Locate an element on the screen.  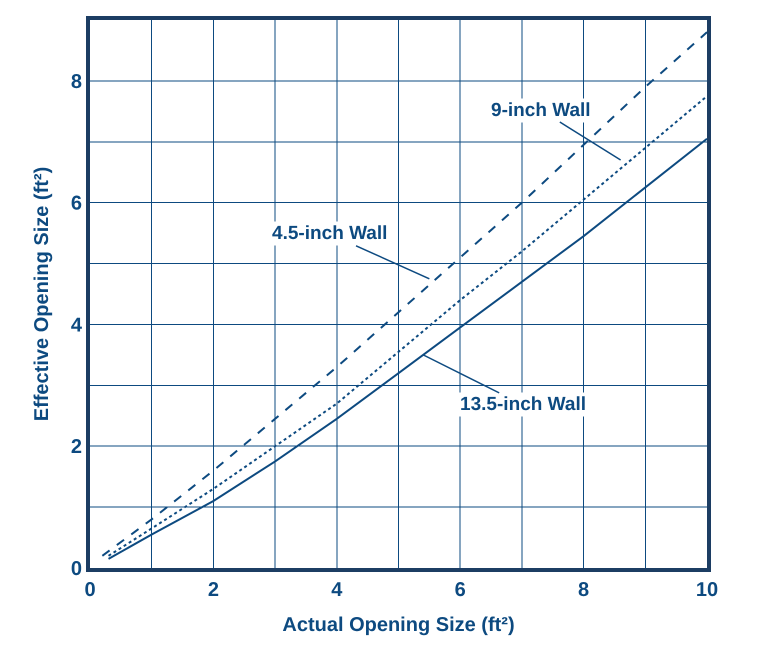
y-tick-label: 0 is located at coordinates (76, 569).